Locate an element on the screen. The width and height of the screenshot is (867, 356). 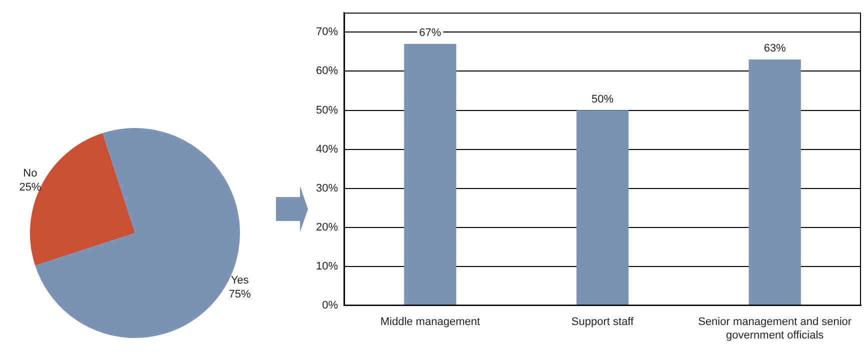
y-tick-label: 40% is located at coordinates (327, 149).